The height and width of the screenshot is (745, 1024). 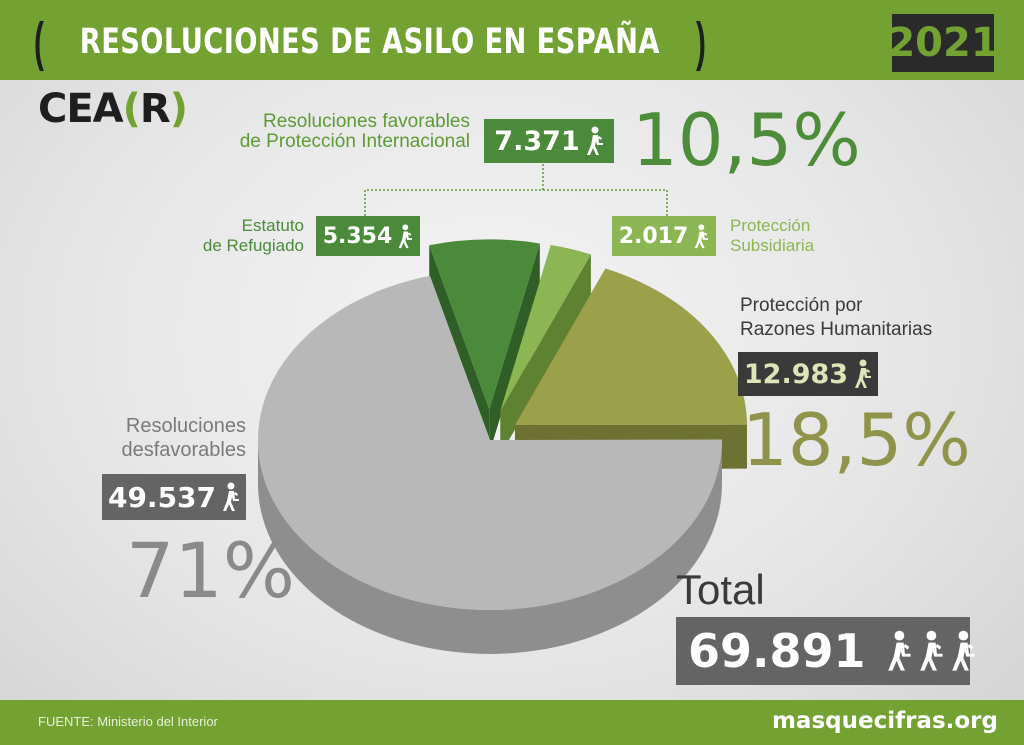 What do you see at coordinates (801, 305) in the screenshot?
I see `humanitarias-label-line1: Protección por` at bounding box center [801, 305].